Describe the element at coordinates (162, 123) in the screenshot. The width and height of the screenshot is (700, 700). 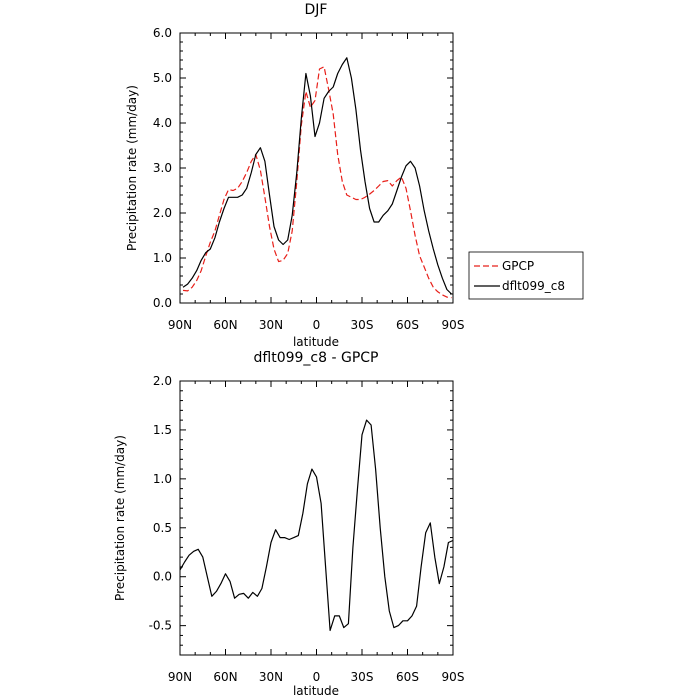
I see `y-tick-label: 4.0` at that location.